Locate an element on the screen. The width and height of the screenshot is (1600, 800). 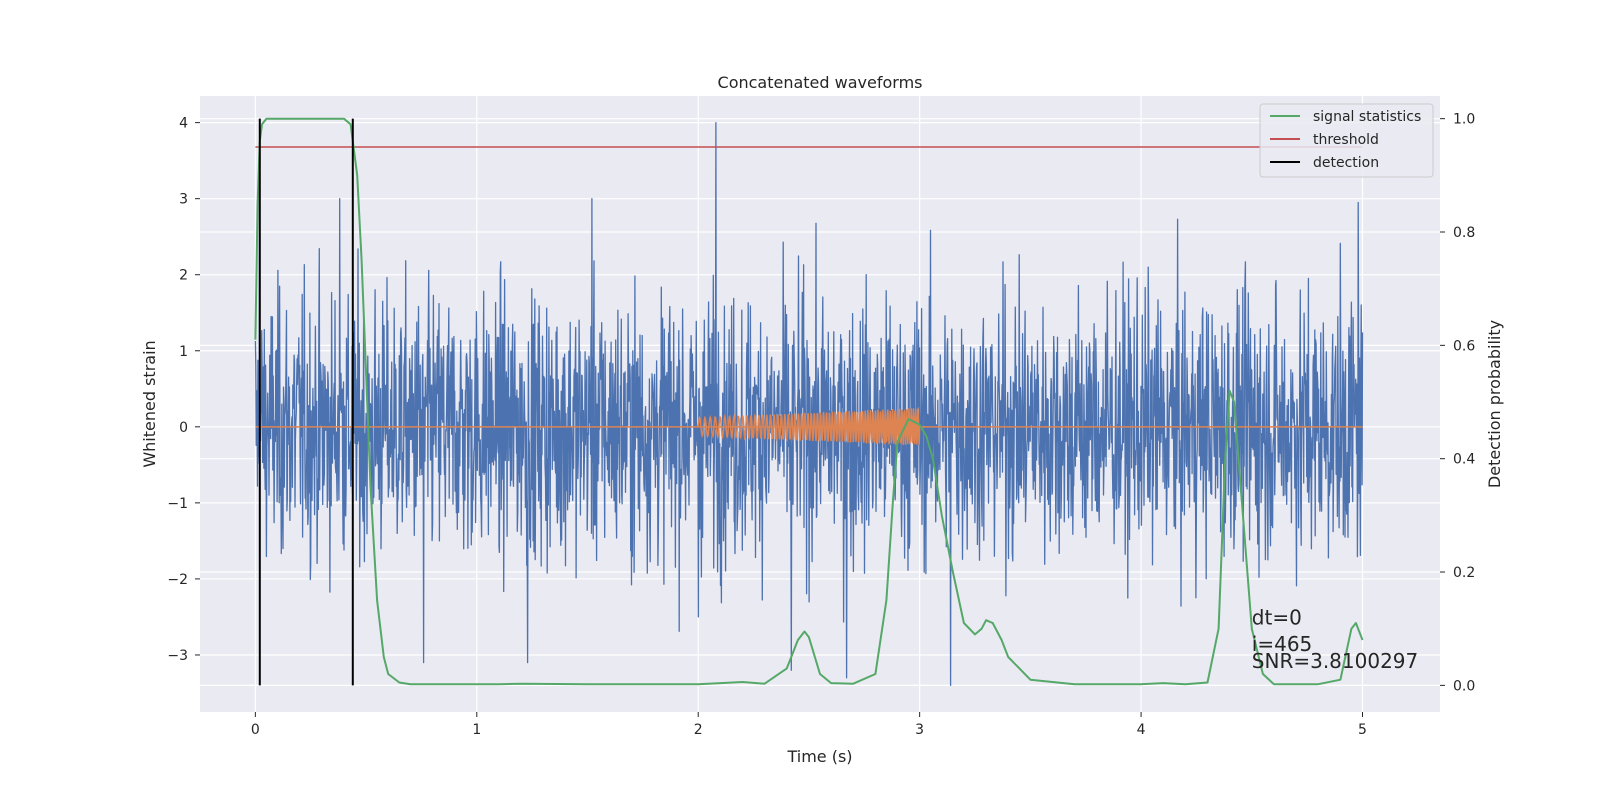
y-tick-label: −3 is located at coordinates (177, 656).